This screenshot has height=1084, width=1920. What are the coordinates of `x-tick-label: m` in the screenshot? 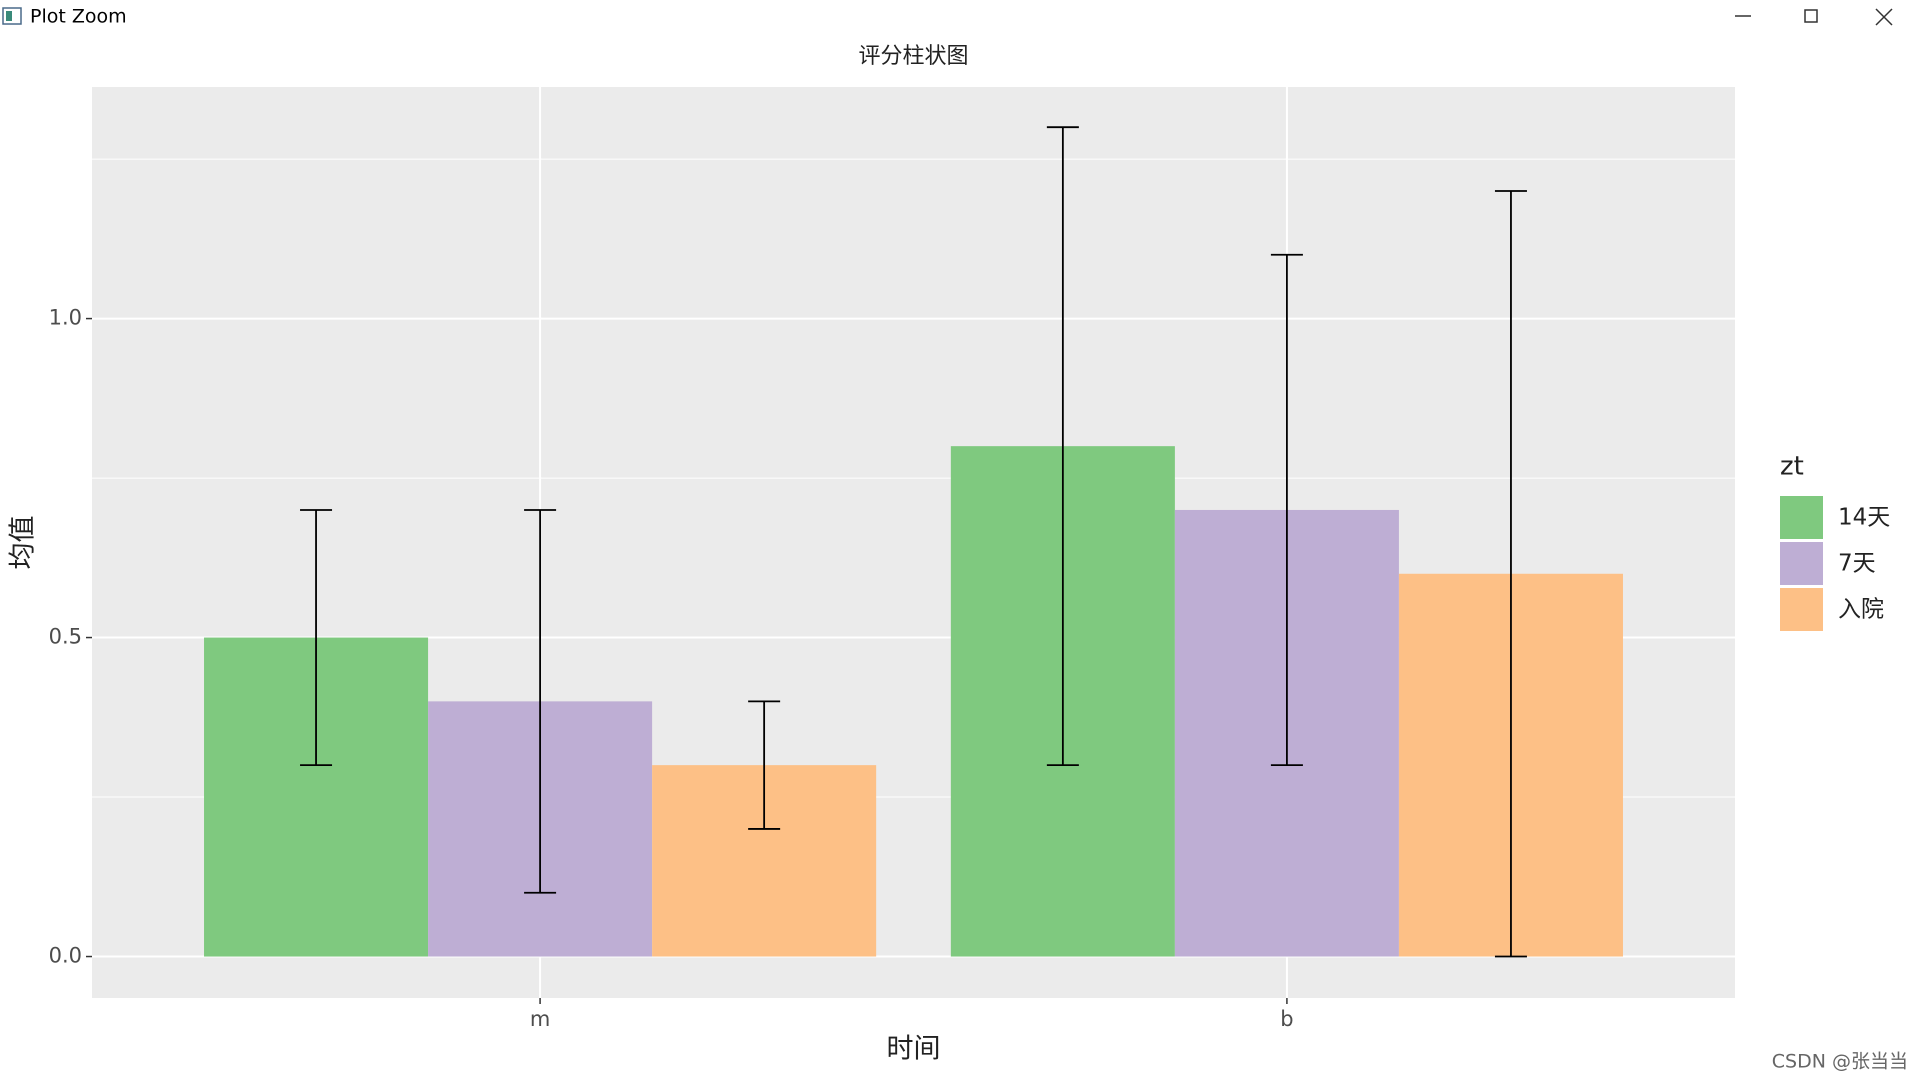 It's located at (540, 1019).